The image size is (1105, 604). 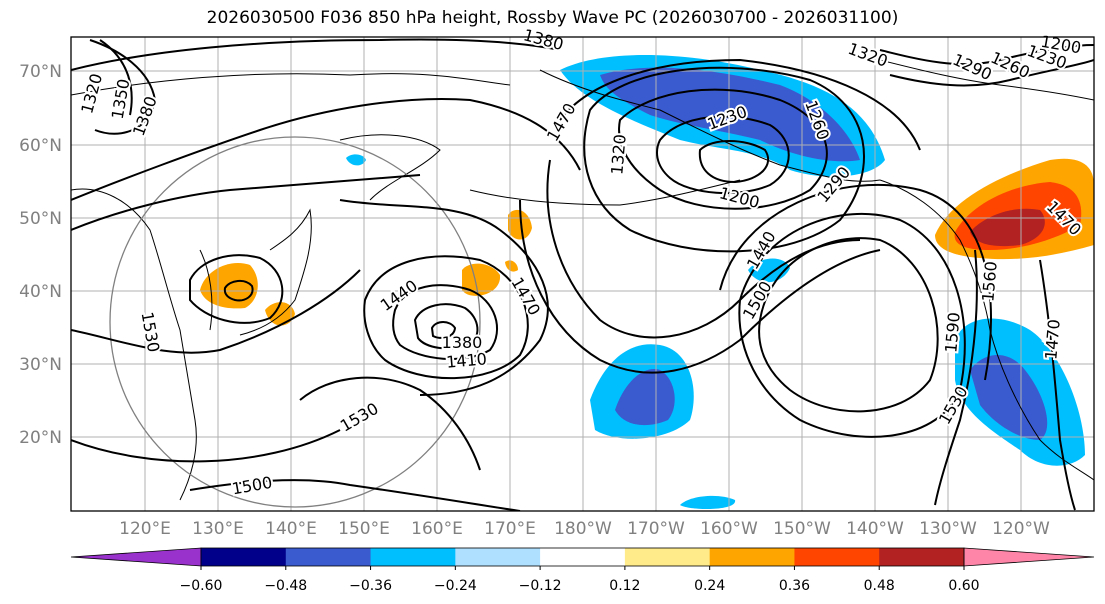 What do you see at coordinates (390, 167) in the screenshot?
I see `coast-kamchatka` at bounding box center [390, 167].